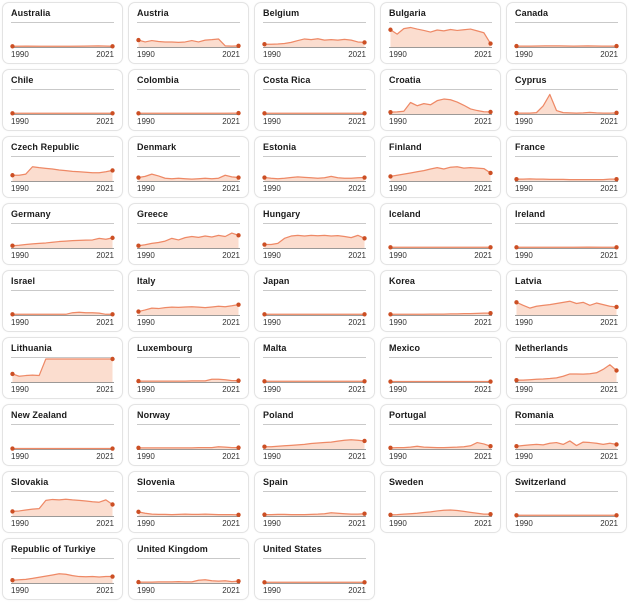 The height and width of the screenshot is (610, 629). Describe the element at coordinates (30, 482) in the screenshot. I see `country-title: Slovakia` at that location.